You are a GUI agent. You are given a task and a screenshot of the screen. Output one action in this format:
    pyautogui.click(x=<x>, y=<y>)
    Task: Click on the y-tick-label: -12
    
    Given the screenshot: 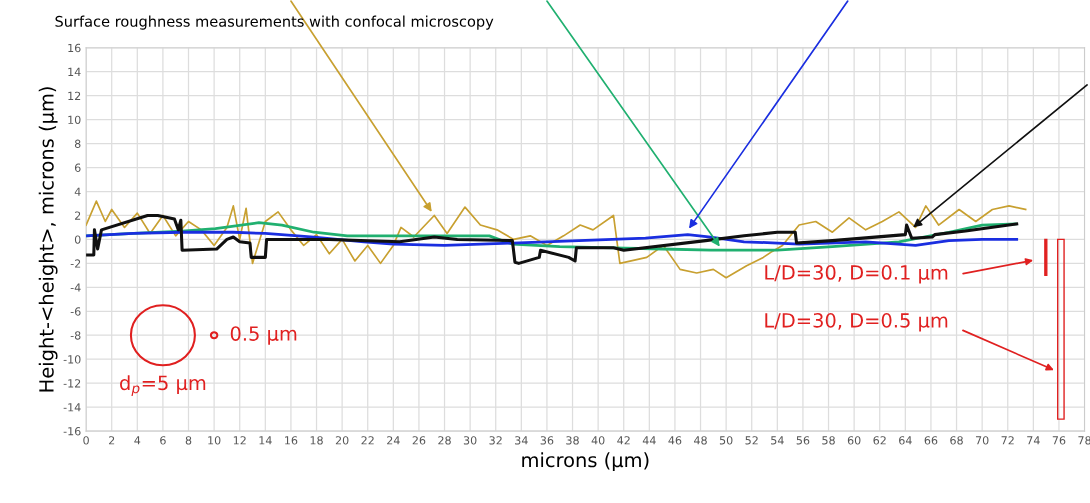 What is the action you would take?
    pyautogui.click(x=72, y=383)
    